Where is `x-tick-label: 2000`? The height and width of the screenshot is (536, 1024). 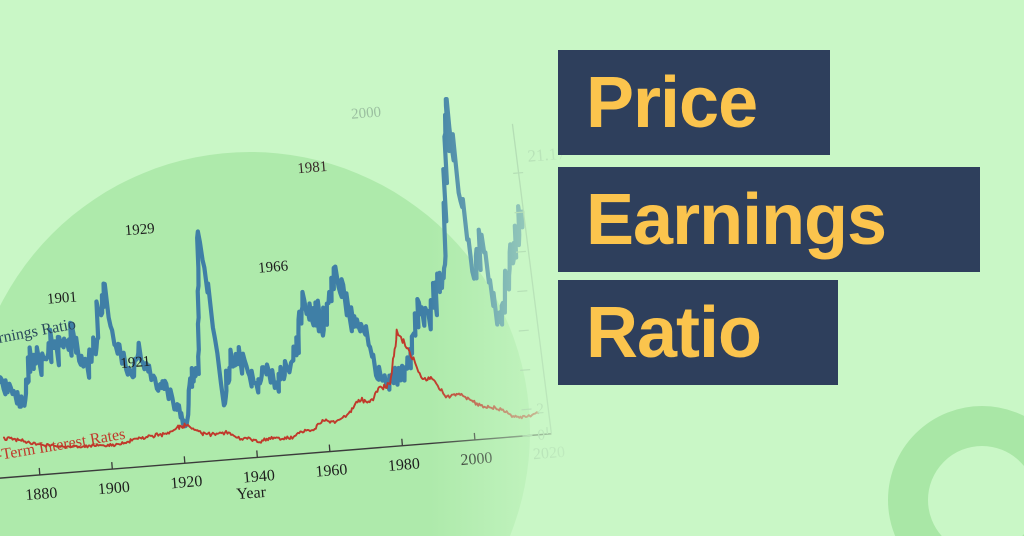
x-tick-label: 2000 is located at coordinates (476, 460).